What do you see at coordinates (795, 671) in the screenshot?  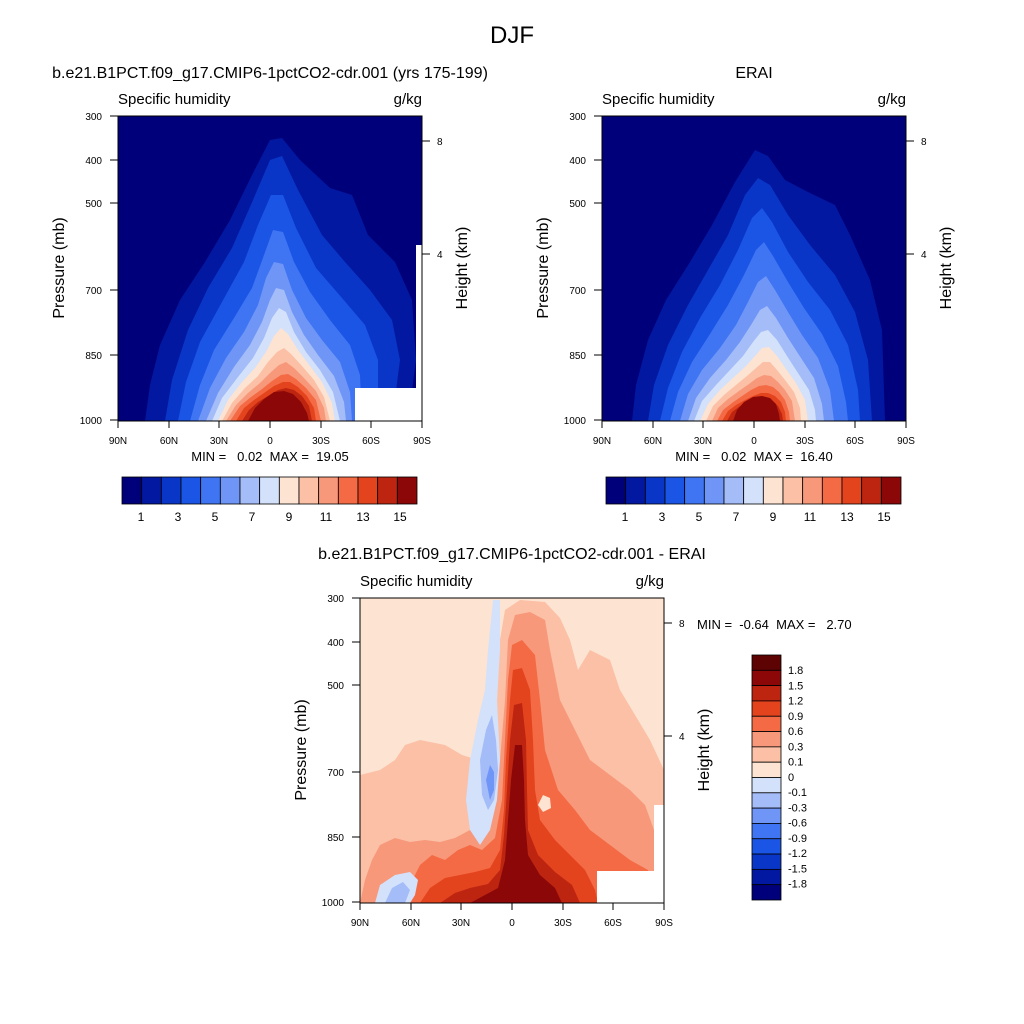 I see `colorbar-label: 1.8` at bounding box center [795, 671].